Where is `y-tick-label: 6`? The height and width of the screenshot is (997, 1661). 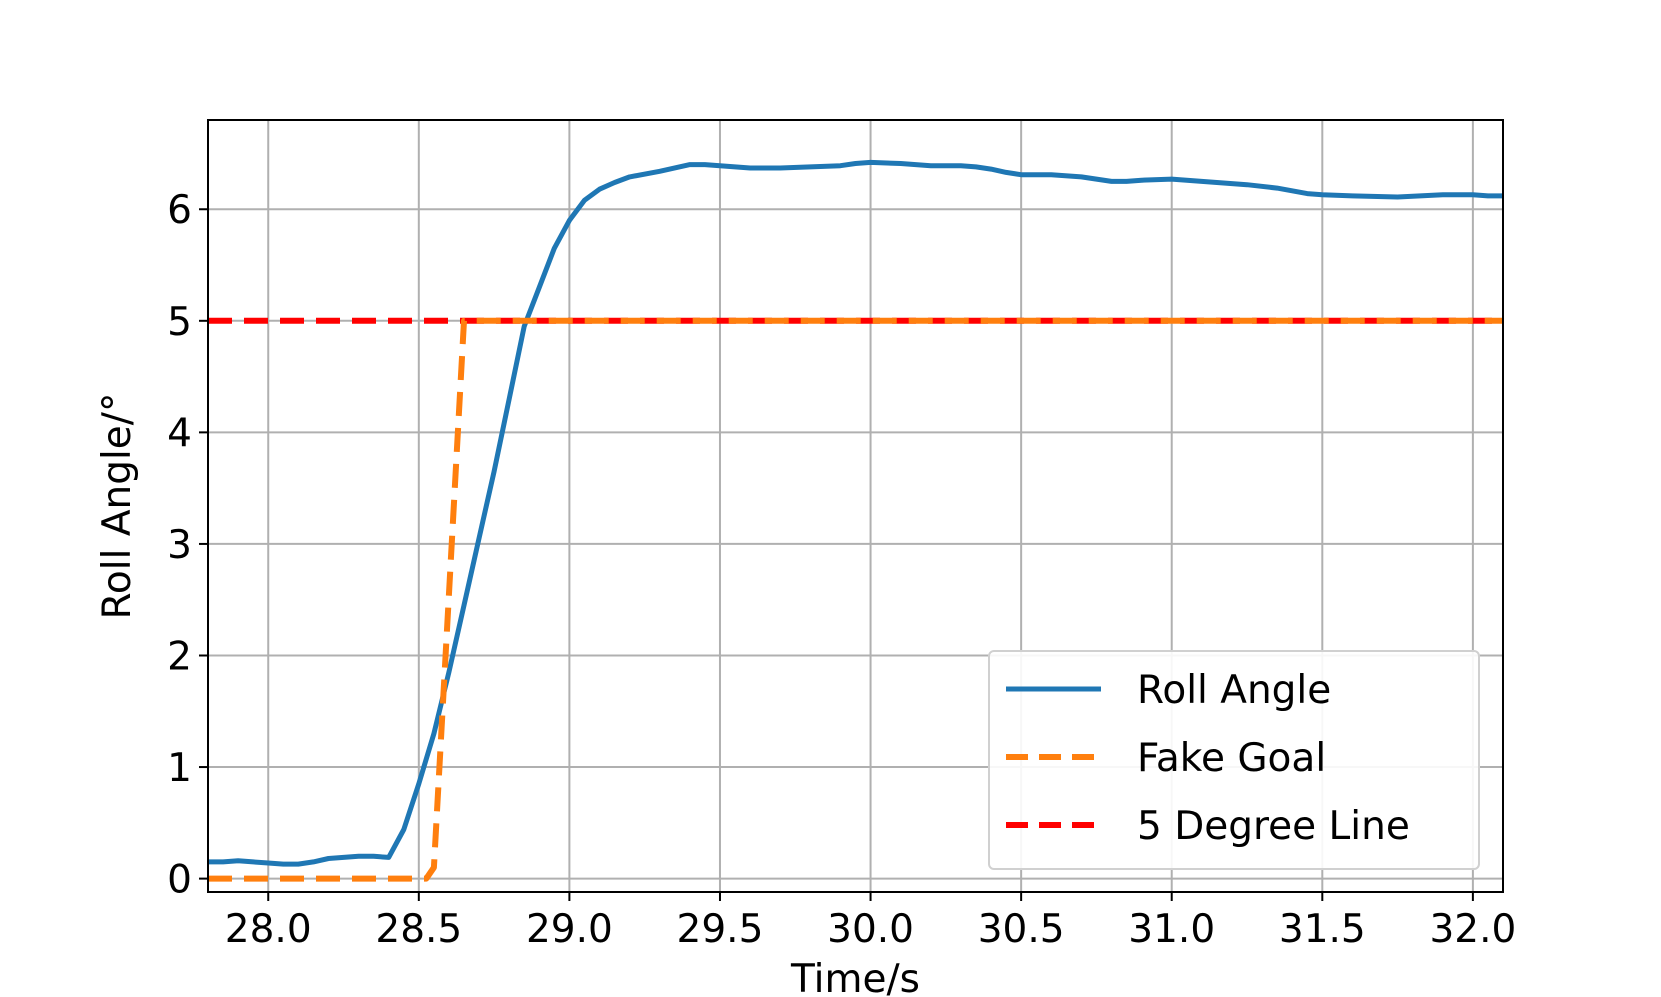 y-tick-label: 6 is located at coordinates (179, 210).